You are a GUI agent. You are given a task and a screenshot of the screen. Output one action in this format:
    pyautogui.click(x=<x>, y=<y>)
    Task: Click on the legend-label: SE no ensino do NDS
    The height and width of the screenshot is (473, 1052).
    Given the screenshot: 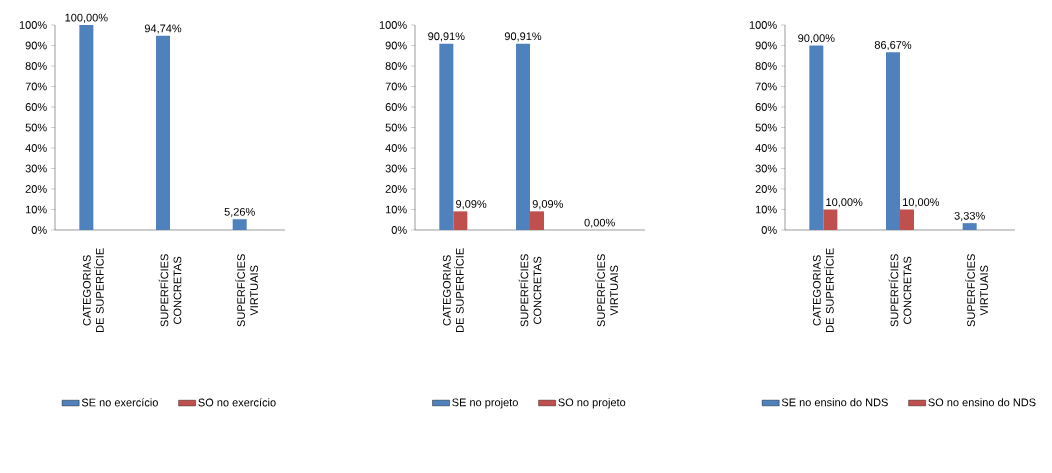 What is the action you would take?
    pyautogui.click(x=834, y=402)
    